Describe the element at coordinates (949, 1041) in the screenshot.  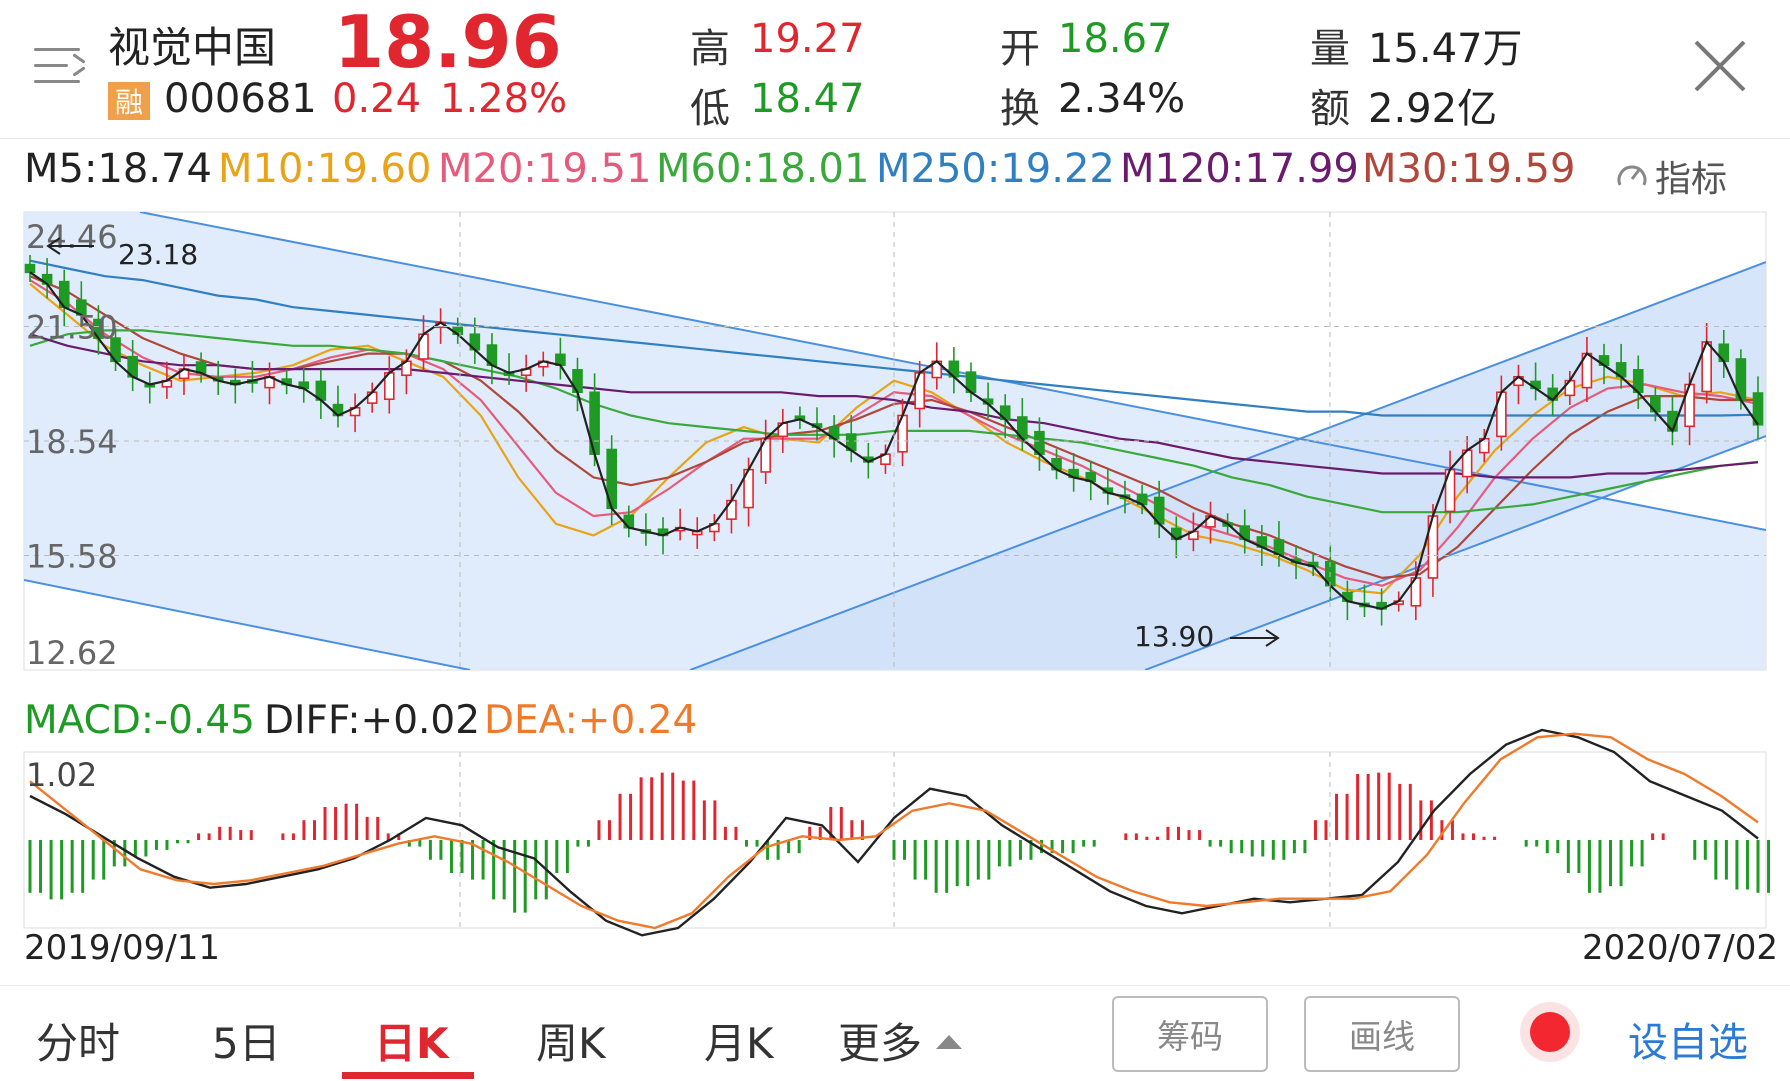
I see `caret-up-icon` at that location.